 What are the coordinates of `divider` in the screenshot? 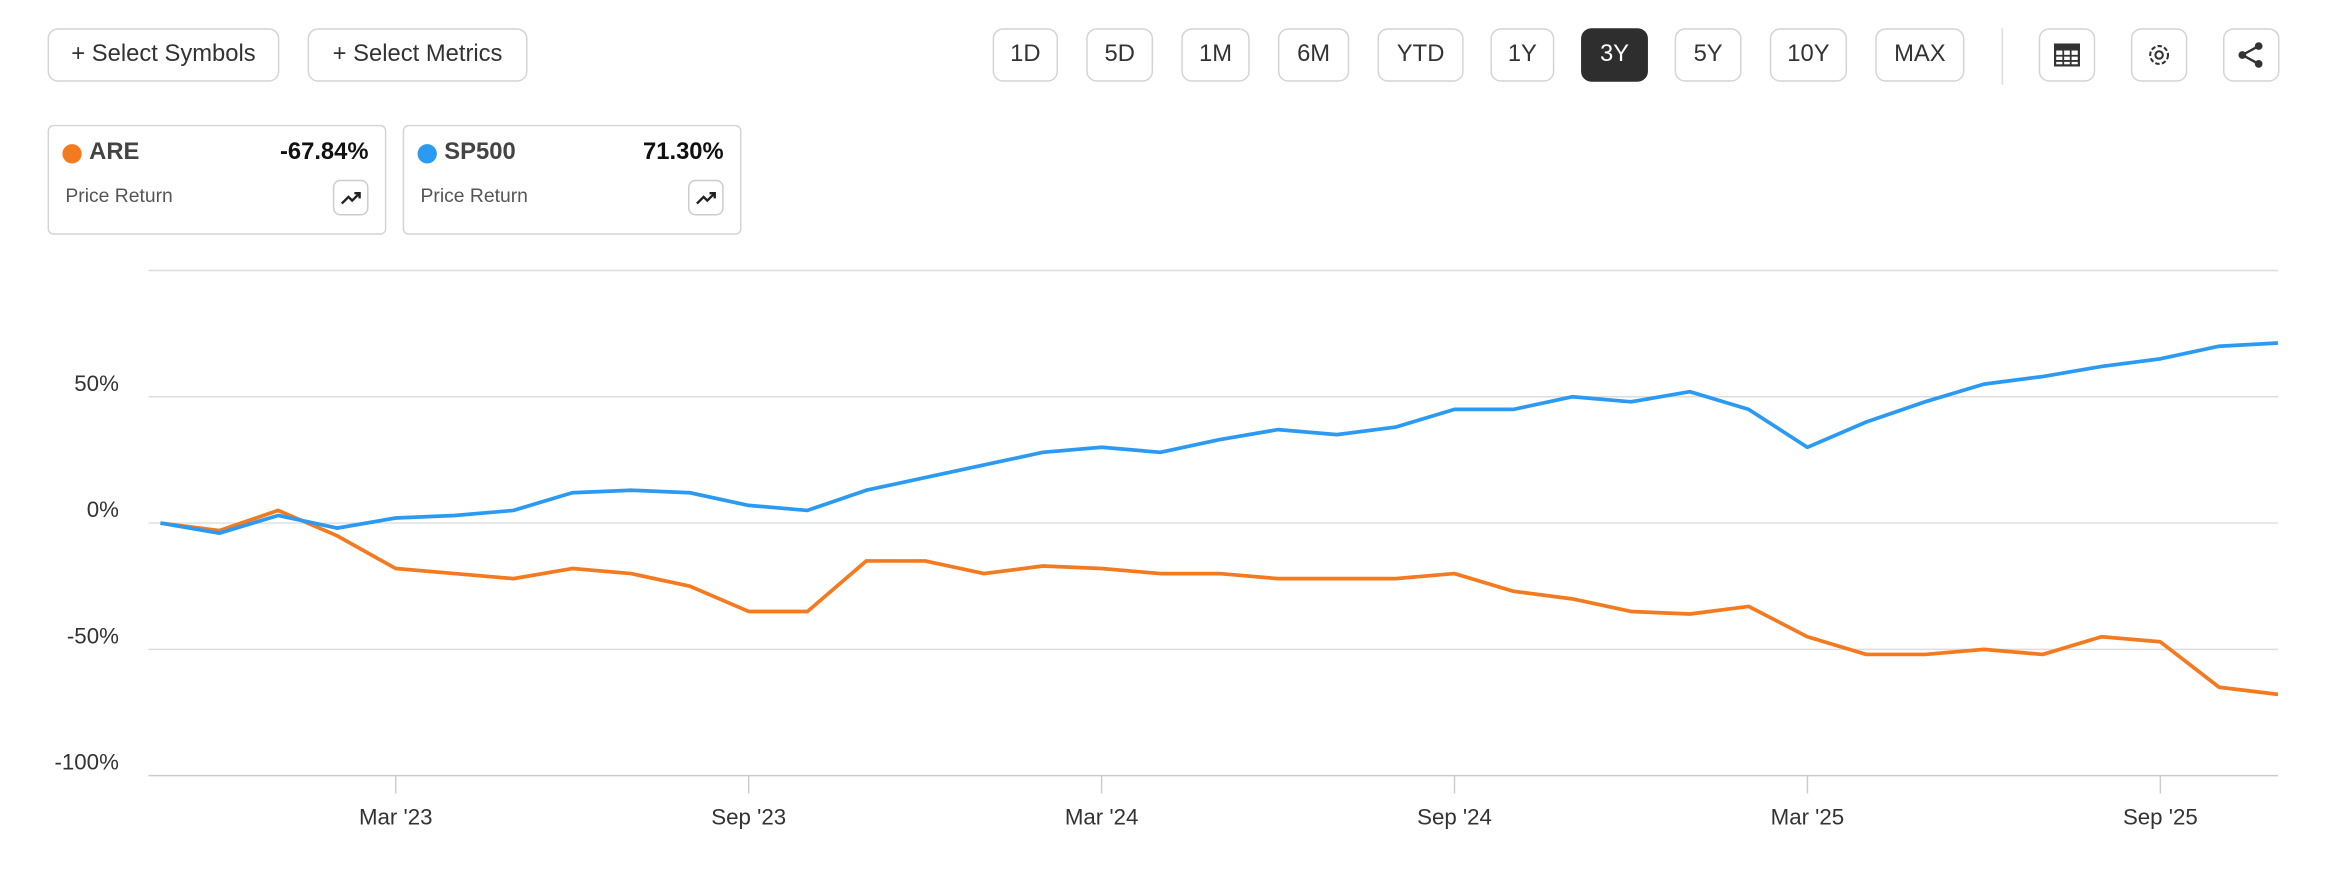 It's located at (2002, 56).